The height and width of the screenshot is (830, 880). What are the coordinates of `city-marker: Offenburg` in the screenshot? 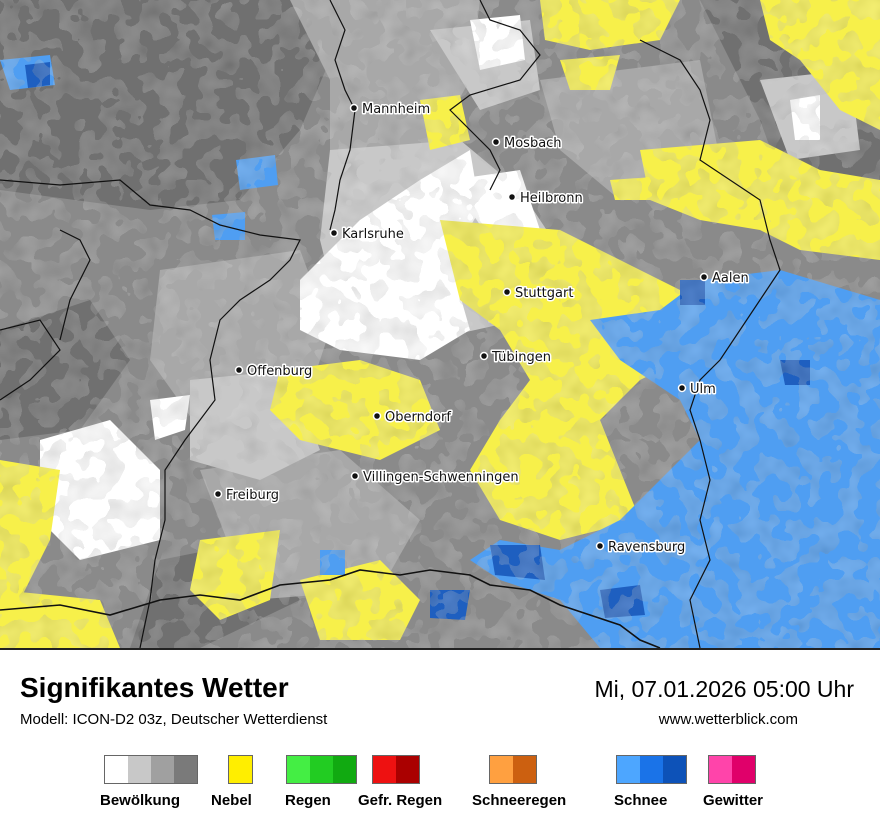 It's located at (274, 372).